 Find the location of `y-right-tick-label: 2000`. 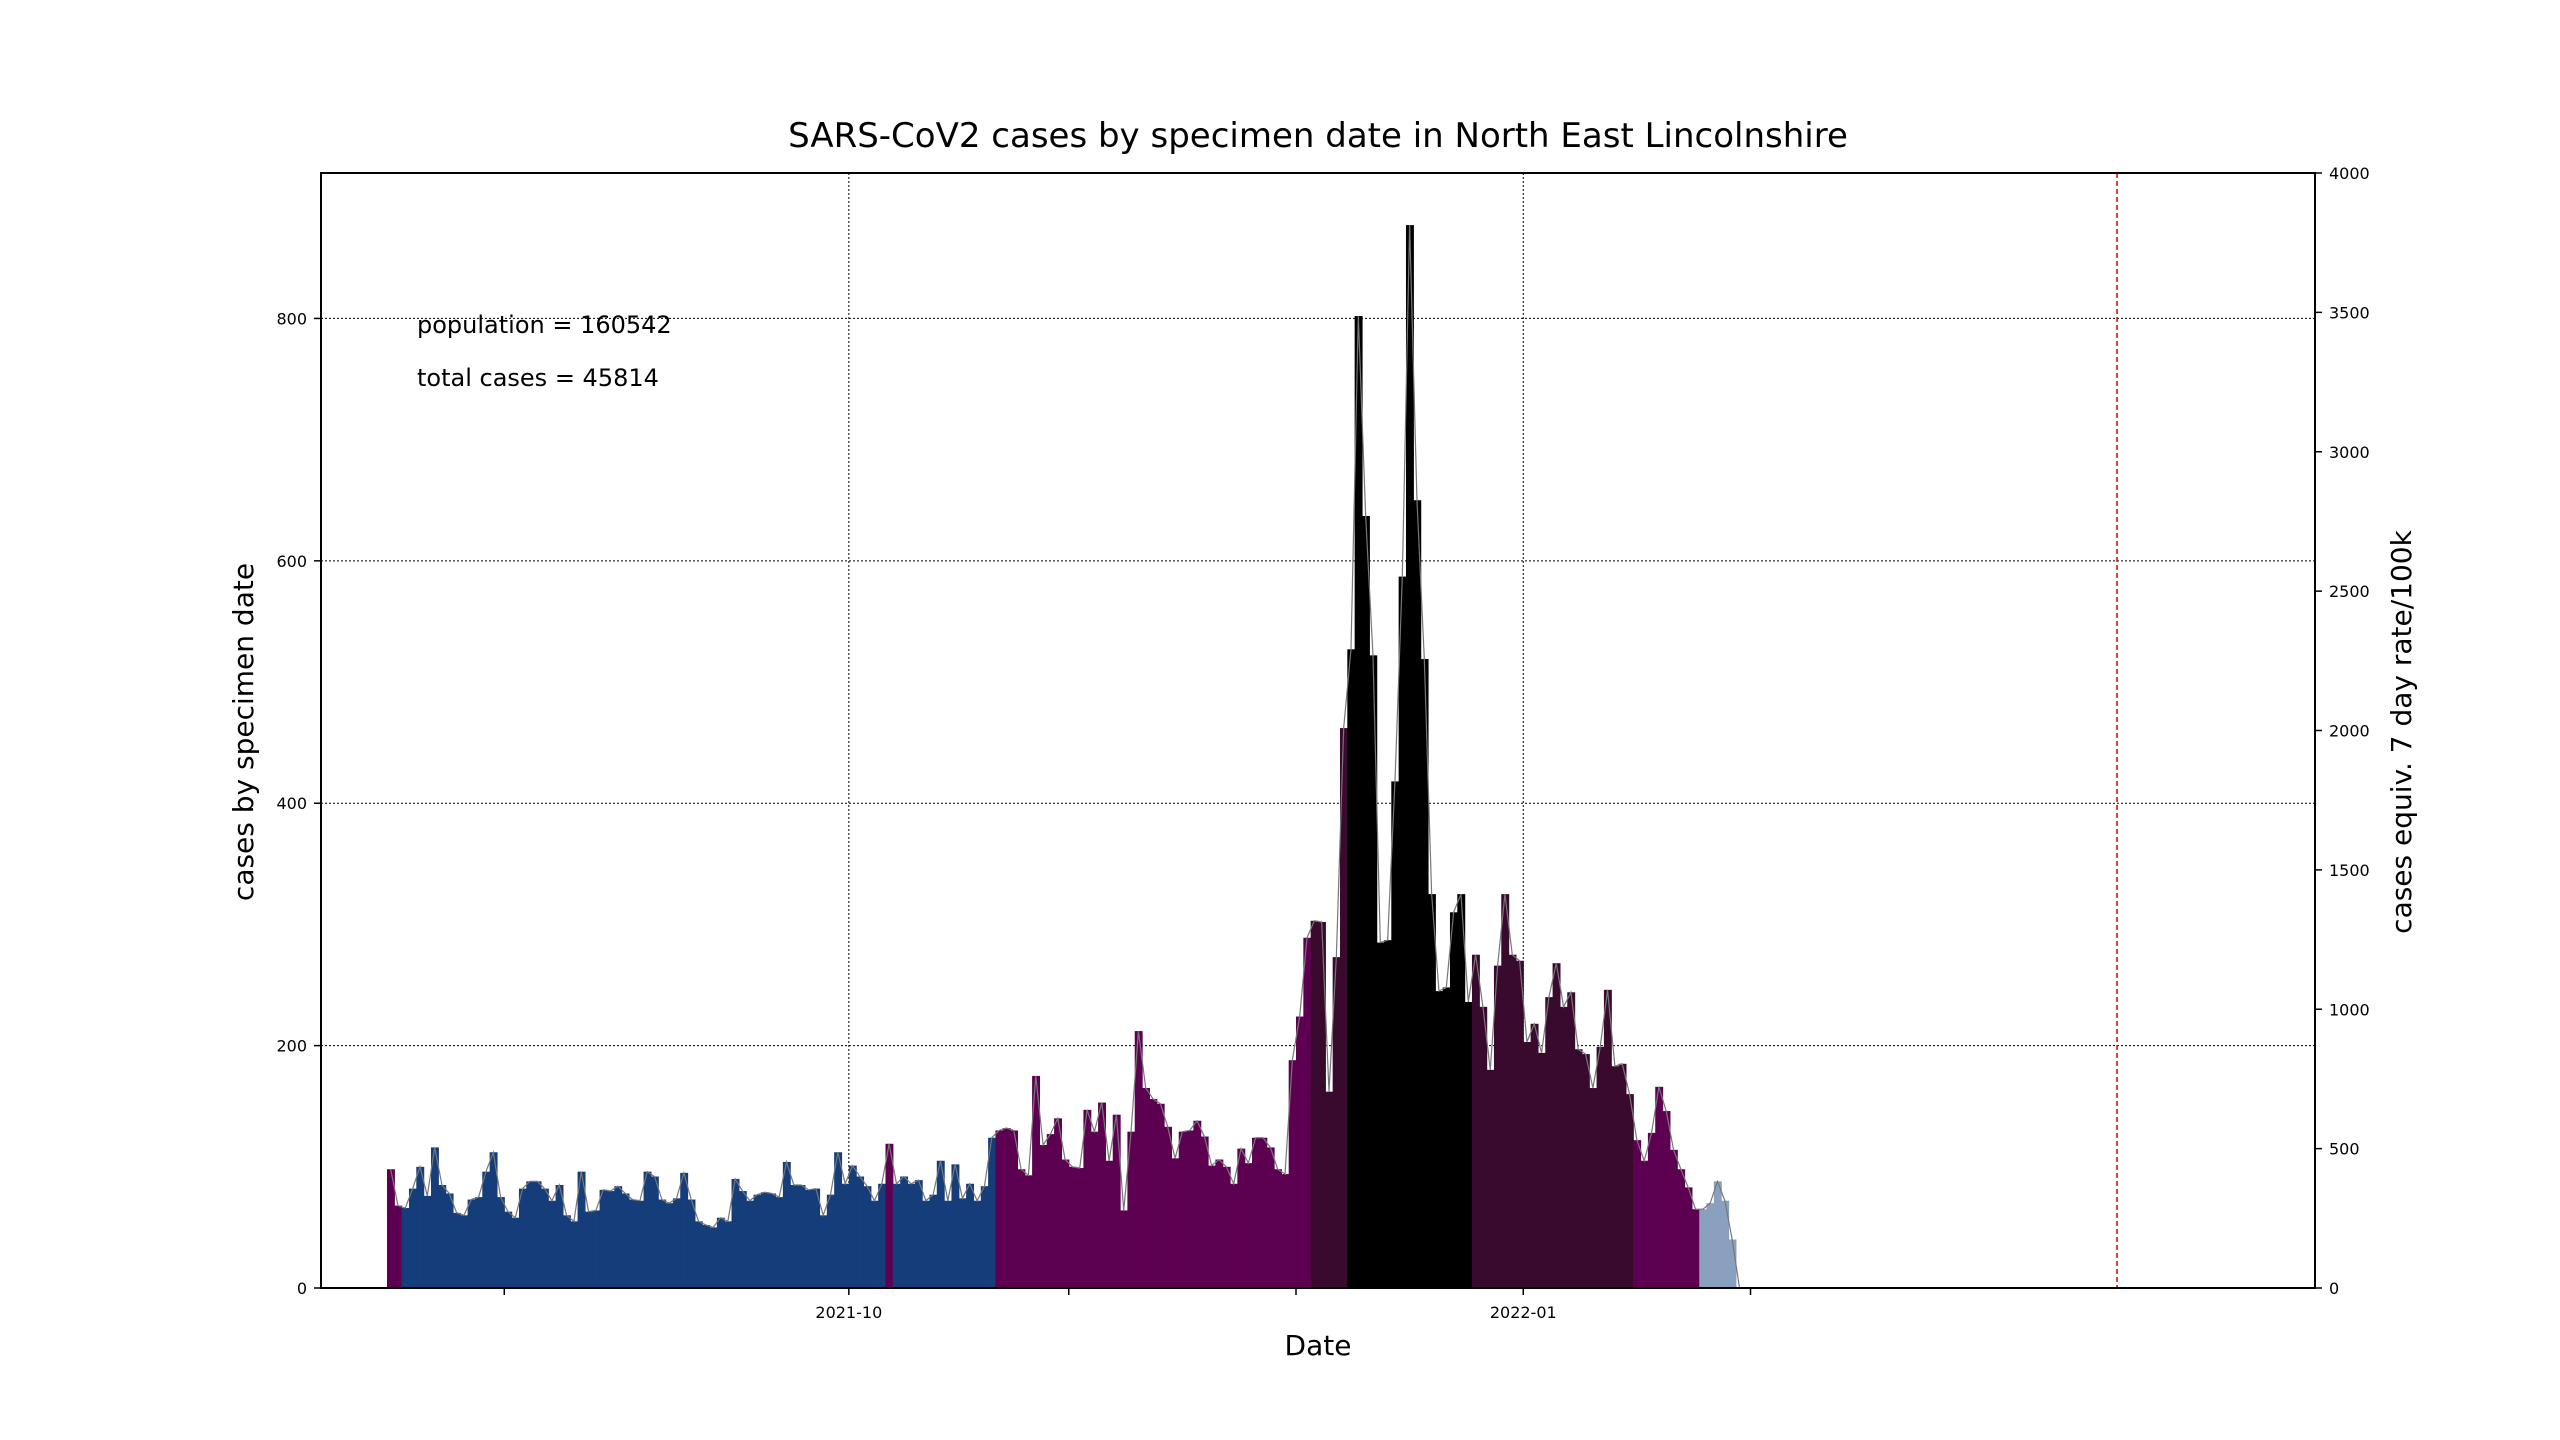

y-right-tick-label: 2000 is located at coordinates (2349, 731).